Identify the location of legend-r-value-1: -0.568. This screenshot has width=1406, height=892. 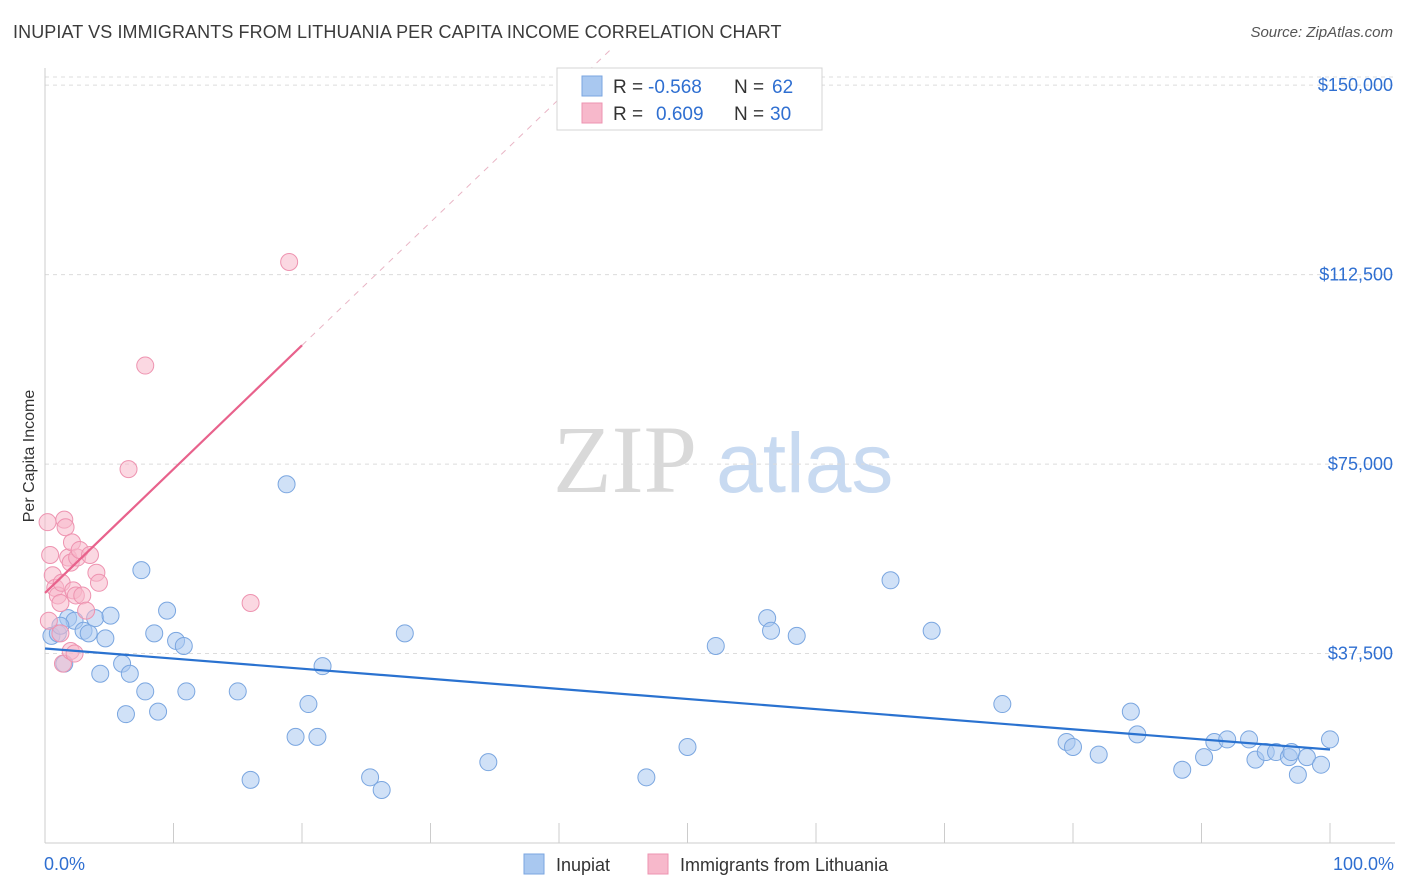
(675, 87).